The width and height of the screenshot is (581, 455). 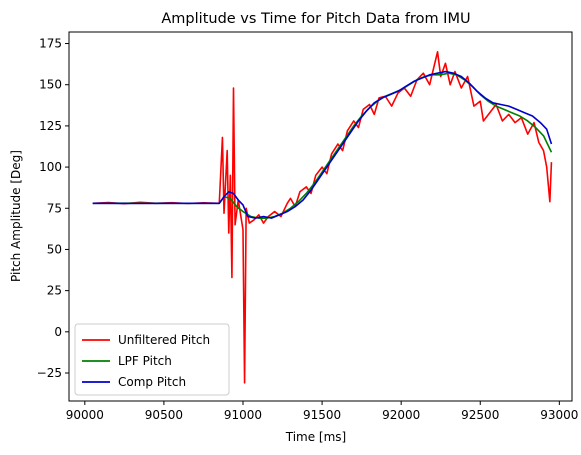 I want to click on legend: Unfiltered Pitch LPF Pitch Comp Pitch, so click(x=152, y=359).